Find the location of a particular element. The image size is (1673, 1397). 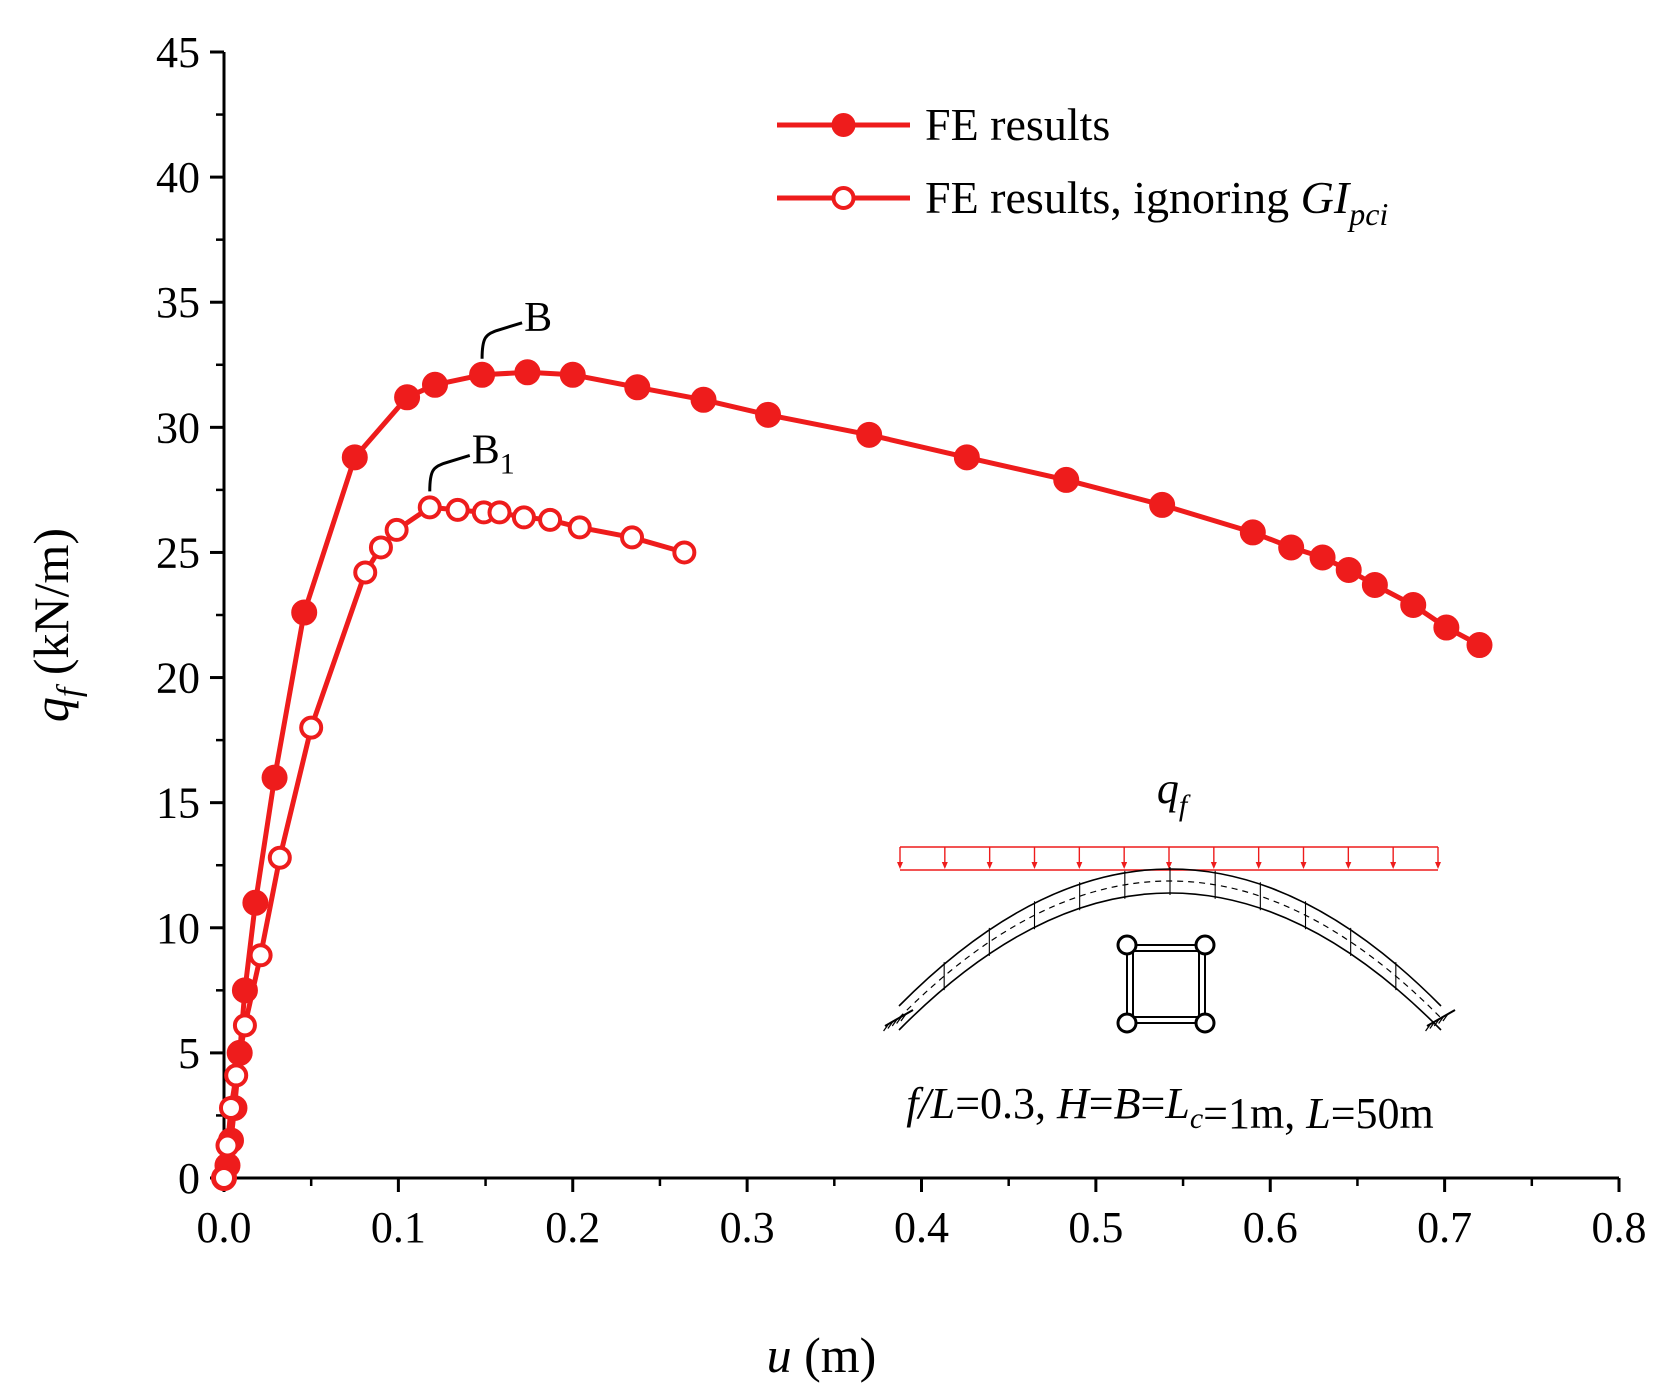

y-tick-label: 15 is located at coordinates (178, 803).